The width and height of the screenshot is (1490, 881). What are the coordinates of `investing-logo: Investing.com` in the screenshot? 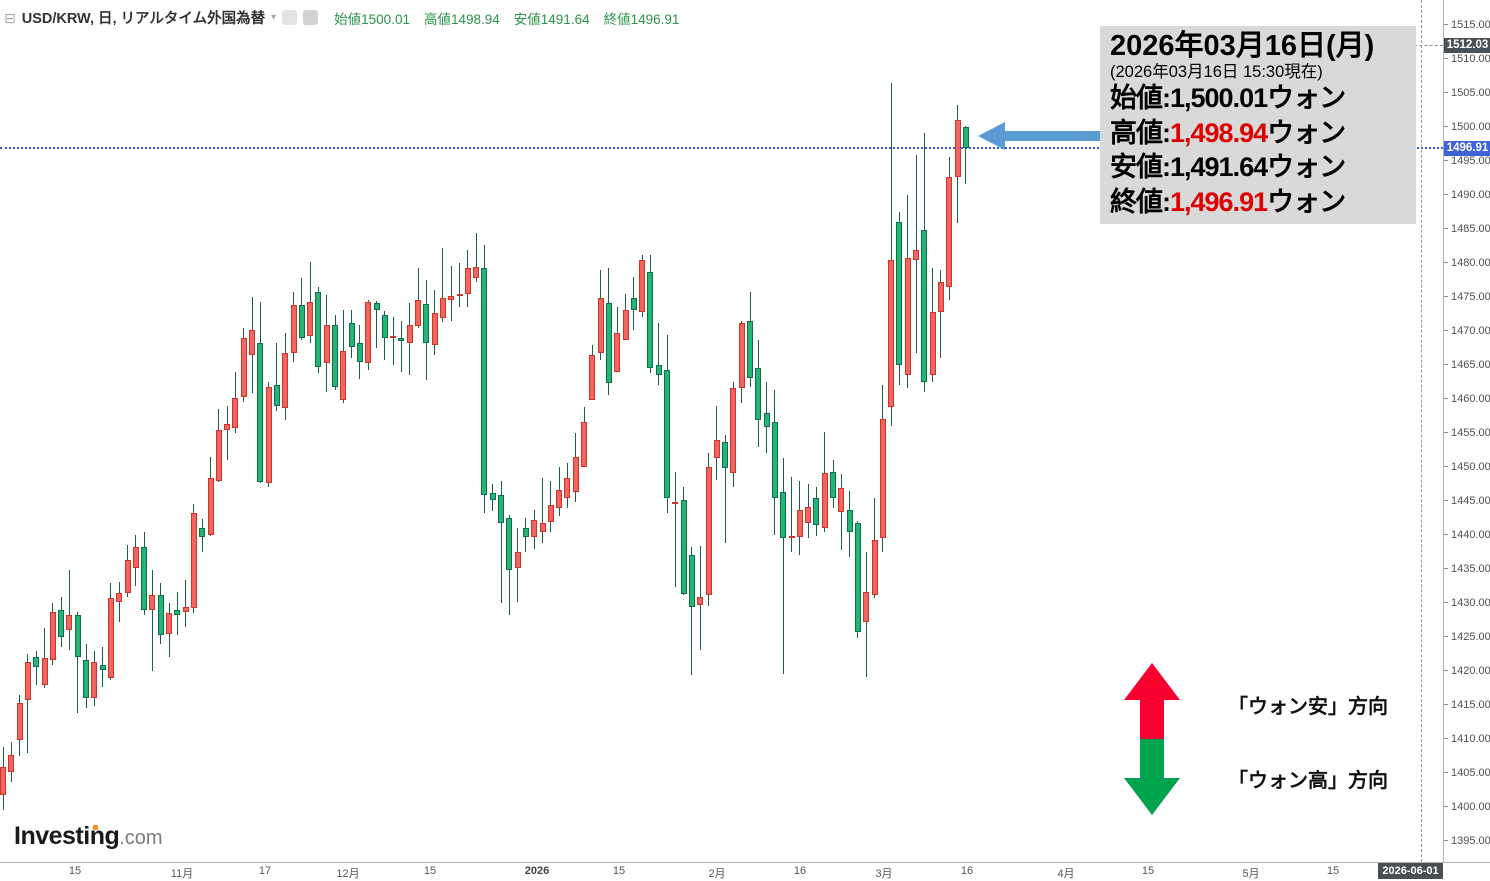 It's located at (88, 836).